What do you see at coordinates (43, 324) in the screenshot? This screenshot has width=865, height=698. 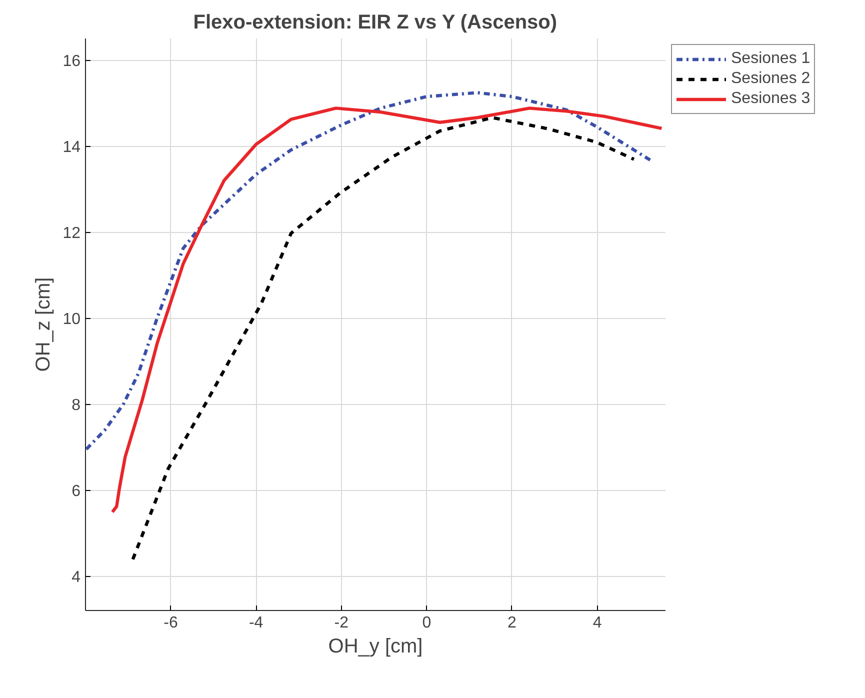 I see `y-axis-title: OH_z [cm]` at bounding box center [43, 324].